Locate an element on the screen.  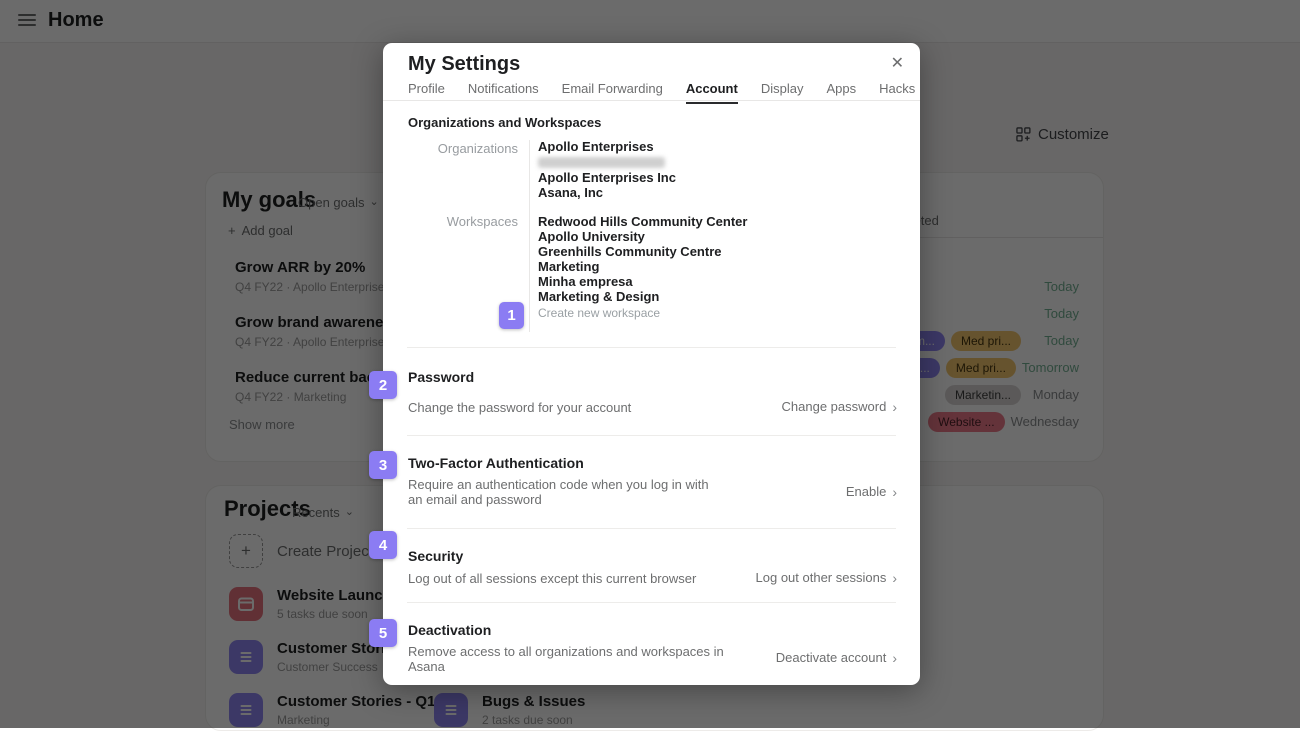
tabs-divider is located at coordinates (651, 100).